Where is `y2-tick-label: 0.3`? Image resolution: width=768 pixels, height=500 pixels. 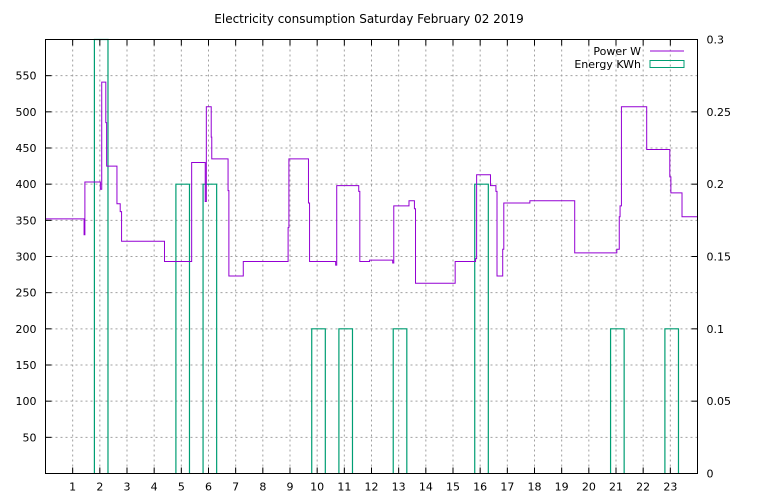
y2-tick-label: 0.3 is located at coordinates (716, 40).